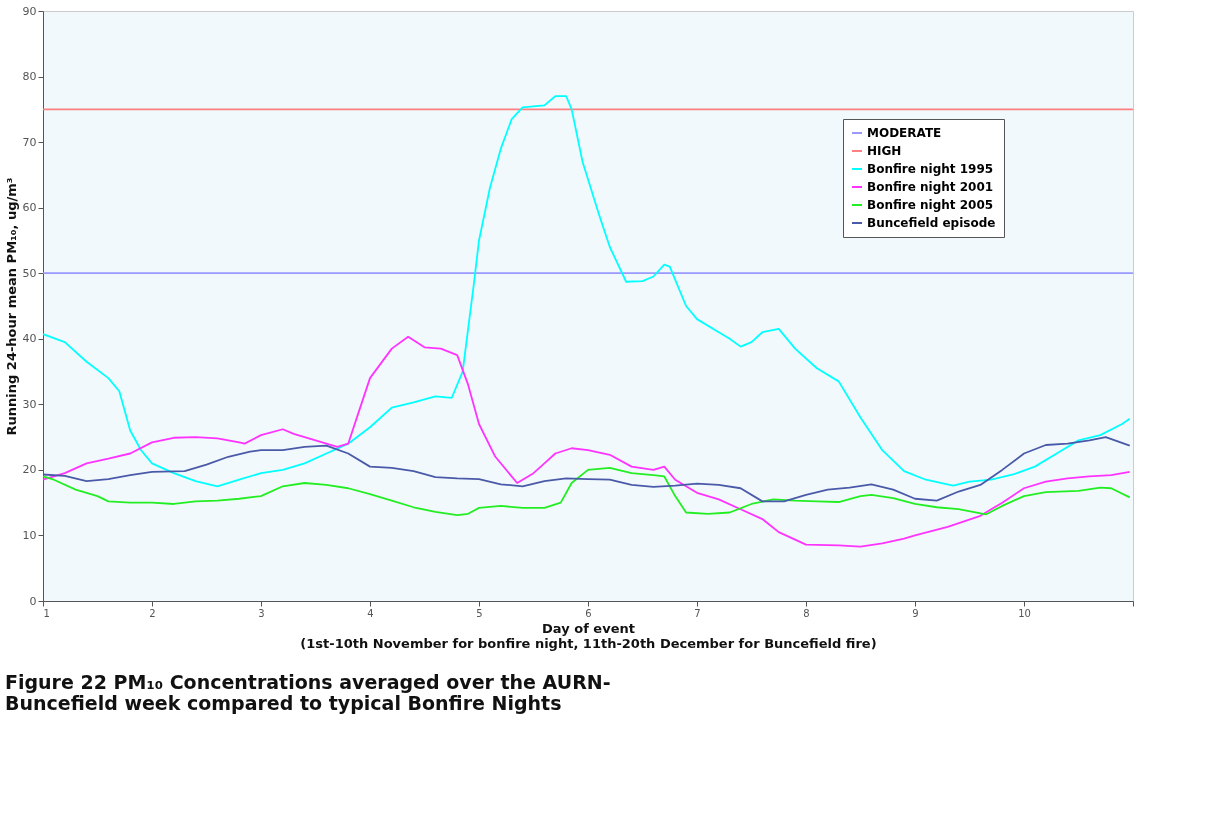  What do you see at coordinates (930, 169) in the screenshot?
I see `legend-label: Bonfire night 1995` at bounding box center [930, 169].